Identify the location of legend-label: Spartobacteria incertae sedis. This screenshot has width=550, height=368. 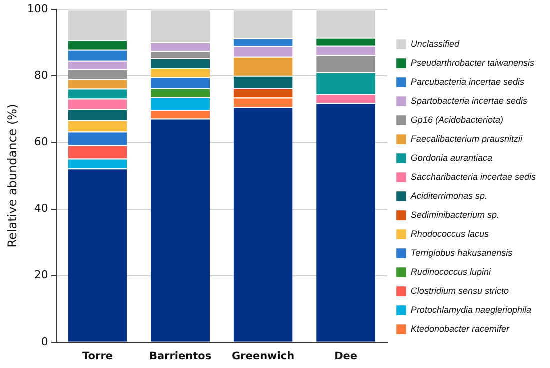
(469, 101).